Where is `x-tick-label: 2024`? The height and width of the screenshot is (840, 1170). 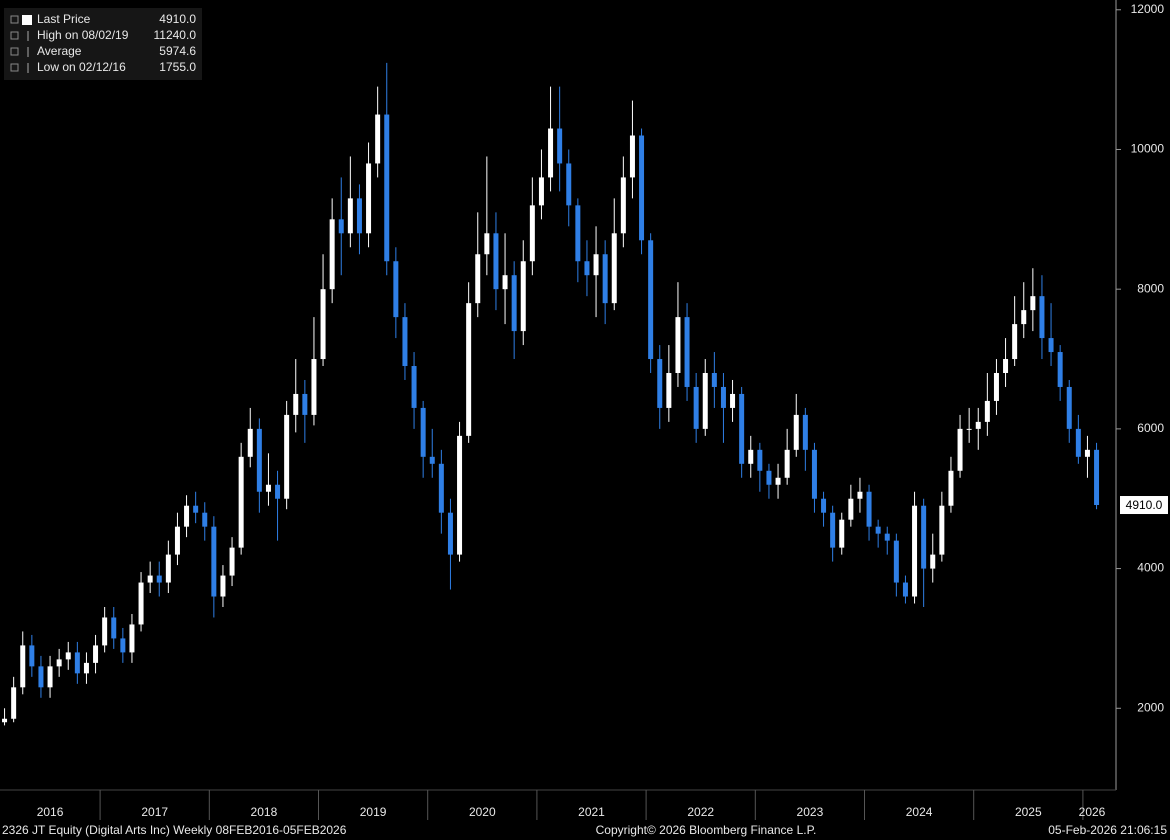
x-tick-label: 2024 is located at coordinates (919, 812).